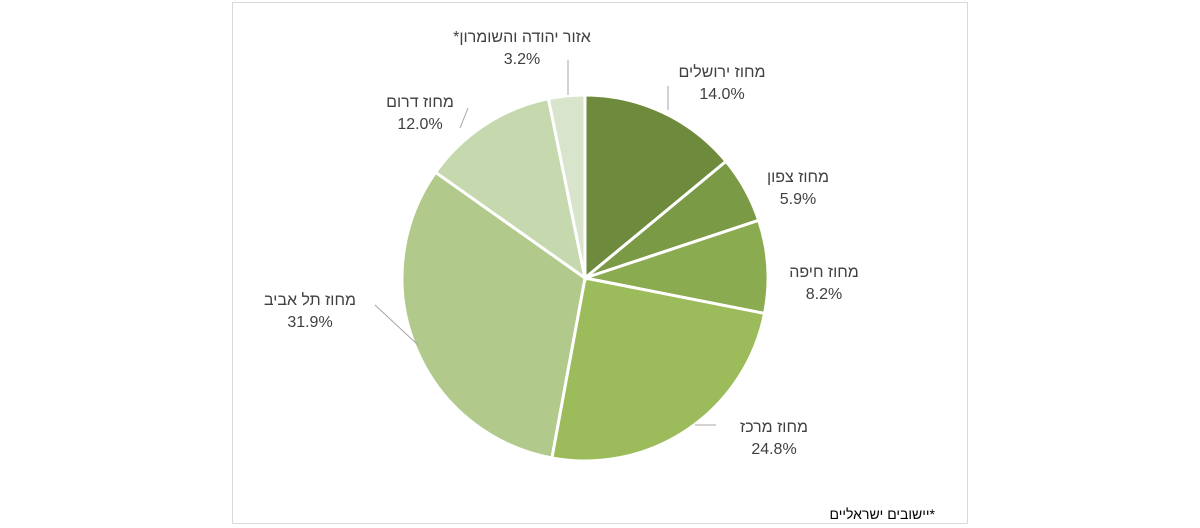 The width and height of the screenshot is (1200, 528). What do you see at coordinates (310, 300) in the screenshot?
I see `slice-label: מחוז תל אביב` at bounding box center [310, 300].